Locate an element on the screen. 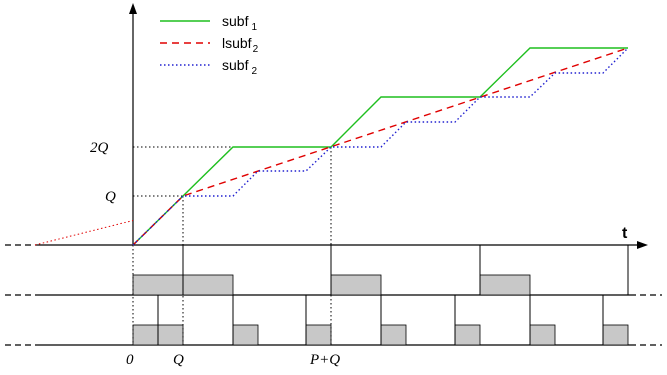 This screenshot has width=667, height=375. legend: subf 1 lsubf2 subf 2 is located at coordinates (209, 45).